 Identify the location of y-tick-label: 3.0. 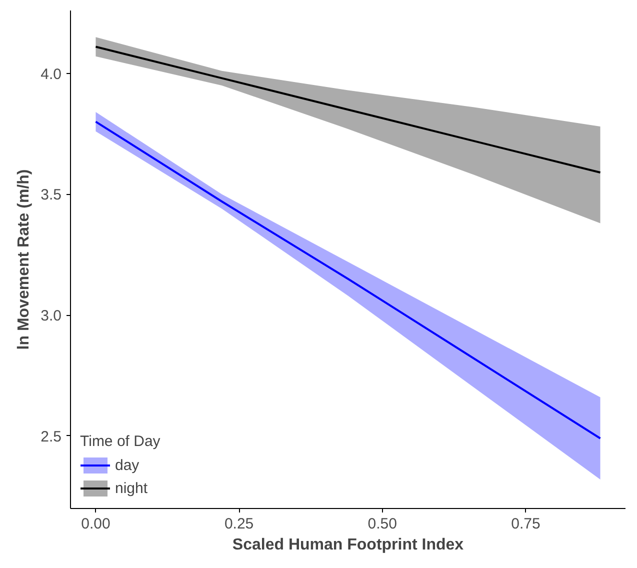
(51, 316).